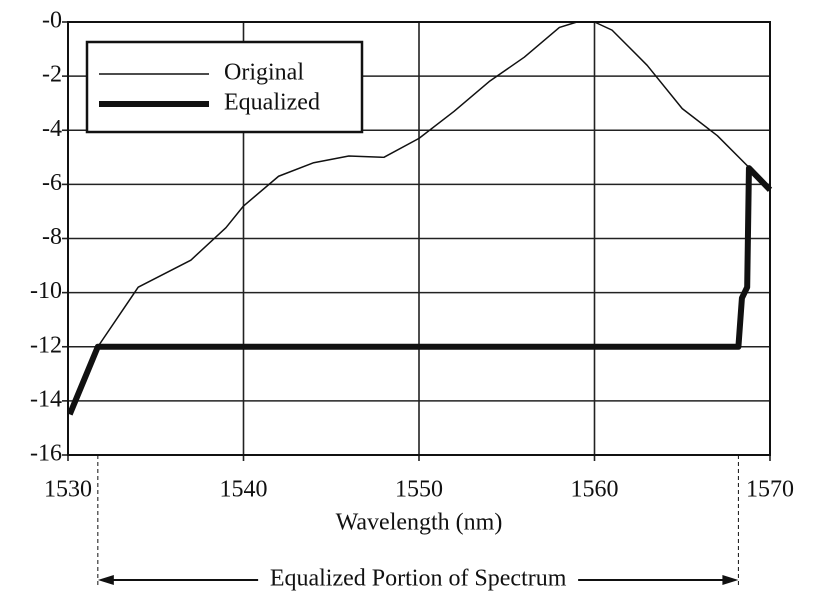 The image size is (821, 600). What do you see at coordinates (244, 490) in the screenshot?
I see `x-tick-label: 1540` at bounding box center [244, 490].